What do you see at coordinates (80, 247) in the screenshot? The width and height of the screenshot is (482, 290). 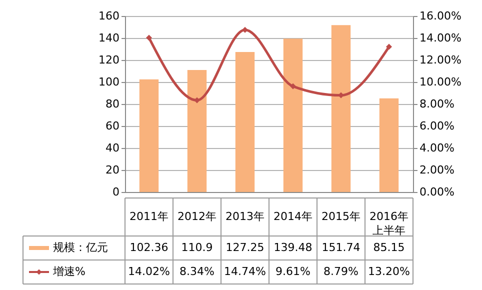 I see `legend-label: 规模：亿元` at bounding box center [80, 247].